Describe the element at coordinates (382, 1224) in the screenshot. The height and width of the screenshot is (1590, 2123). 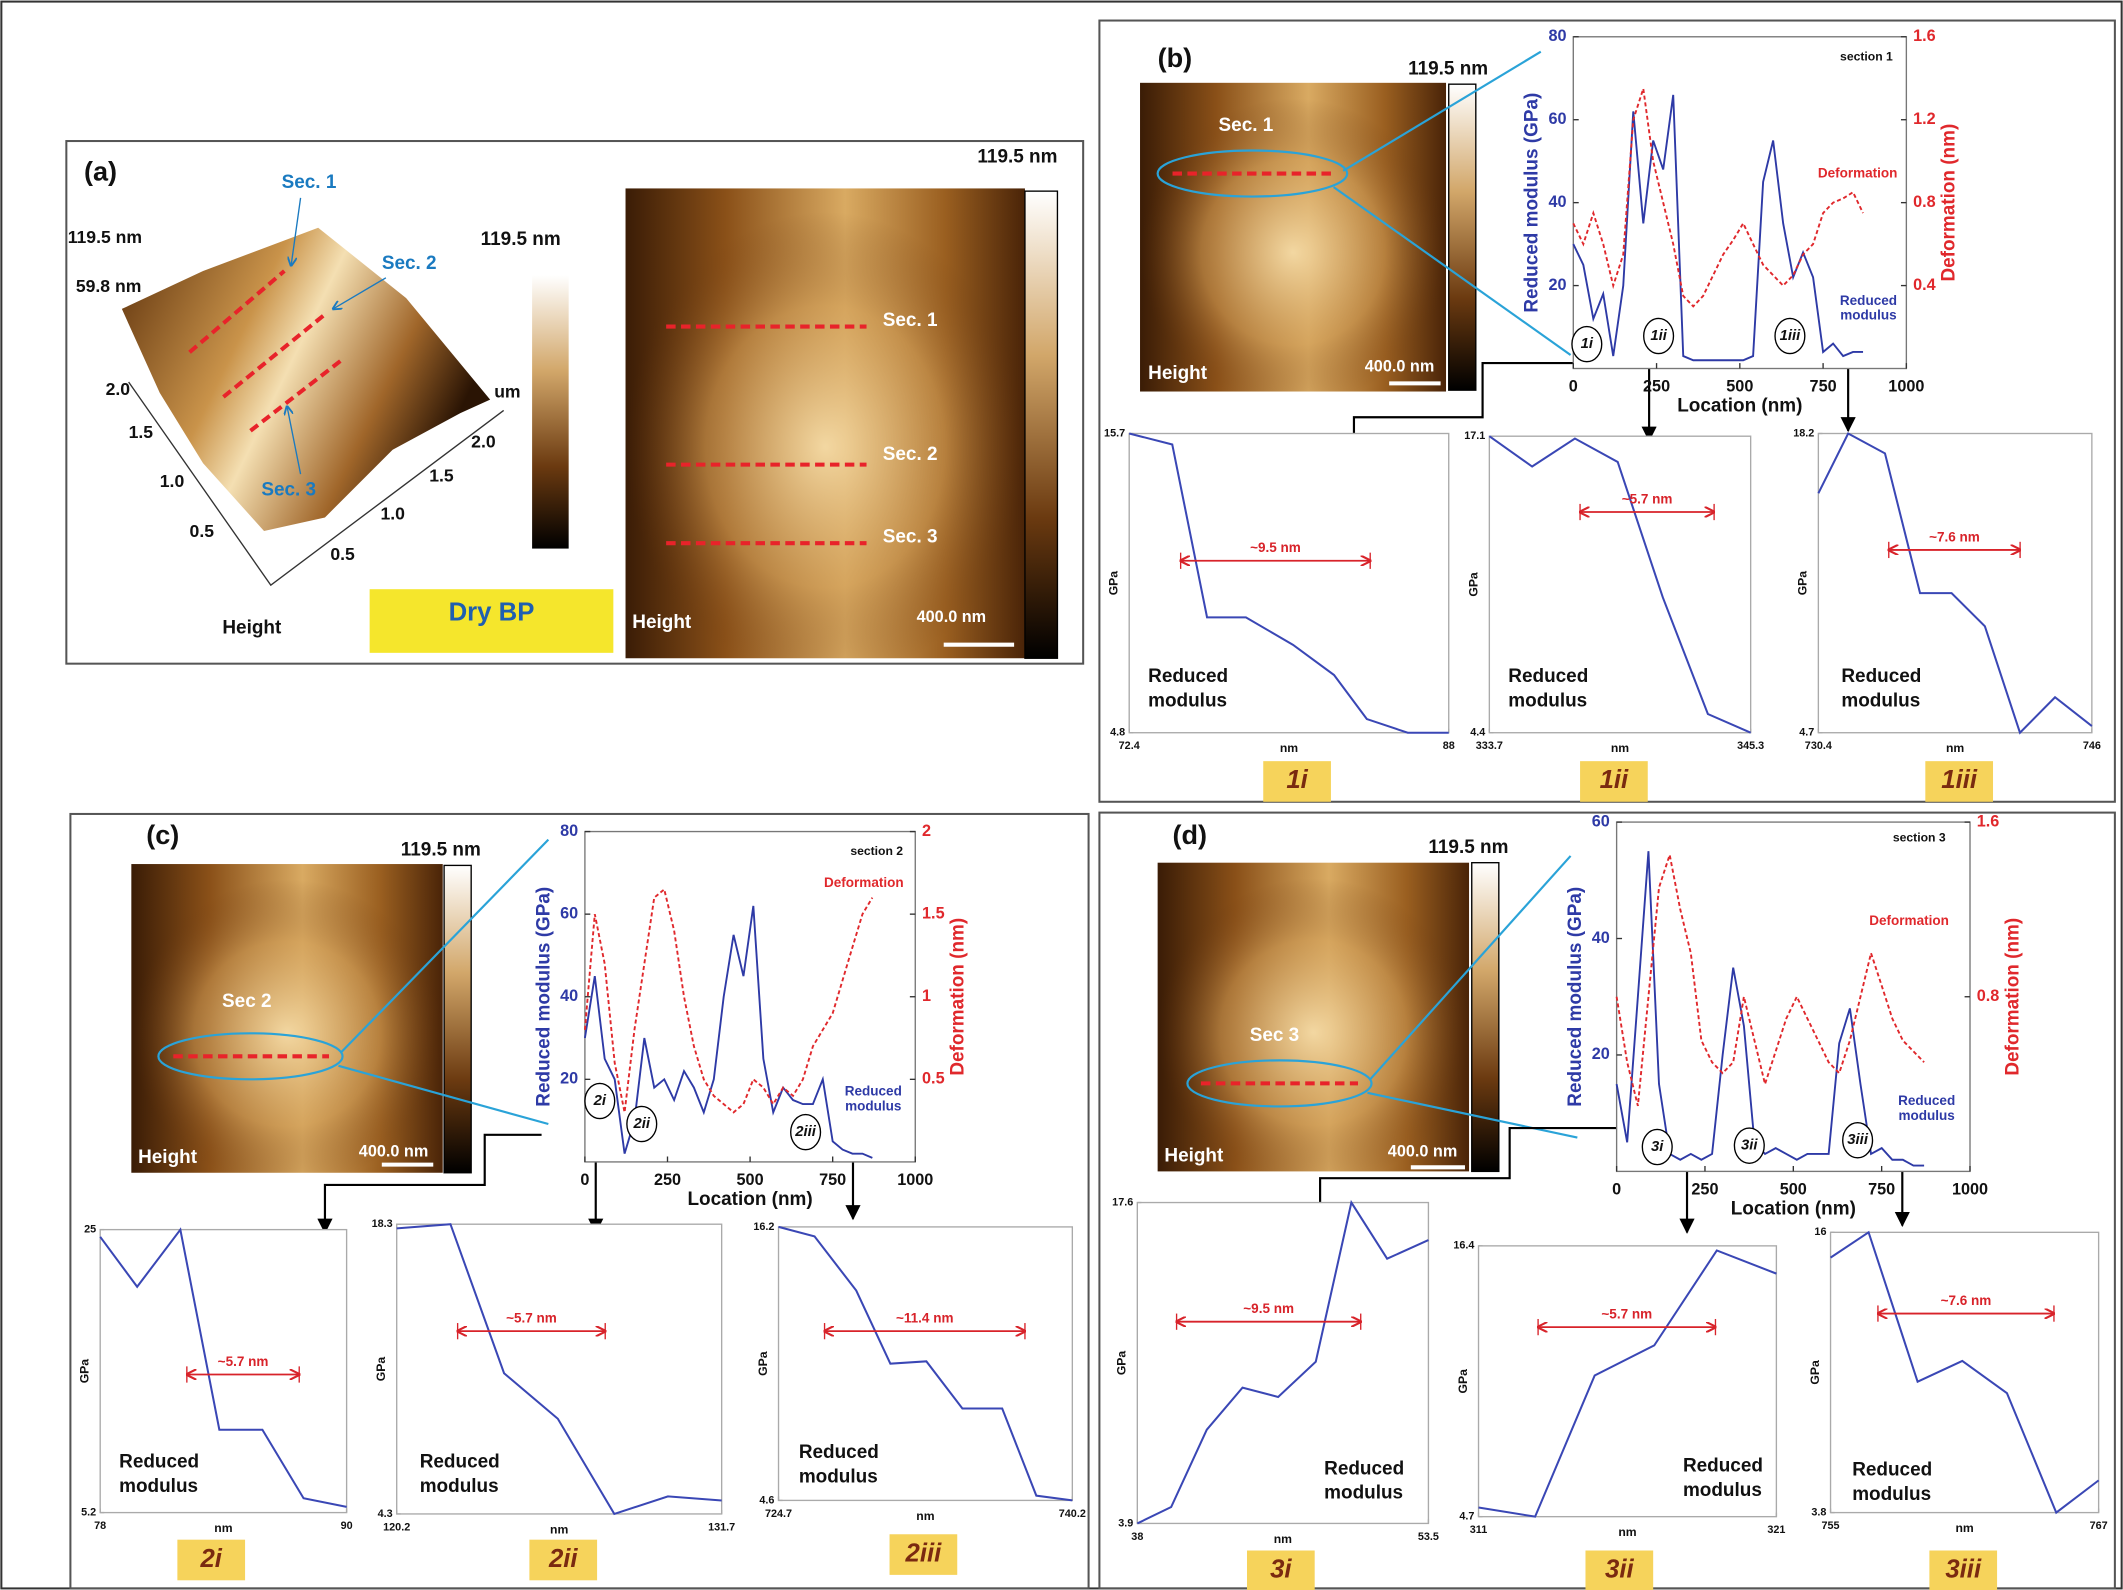
I see `y-tick-label: 18.3` at that location.